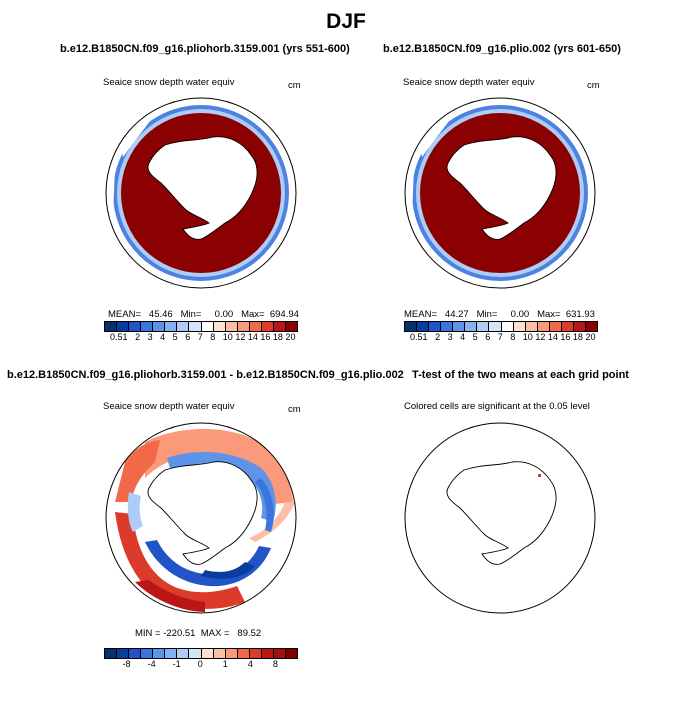 The image size is (692, 702). Describe the element at coordinates (116, 337) in the screenshot. I see `colorbar-abs-1-tick-label: 0.5` at that location.